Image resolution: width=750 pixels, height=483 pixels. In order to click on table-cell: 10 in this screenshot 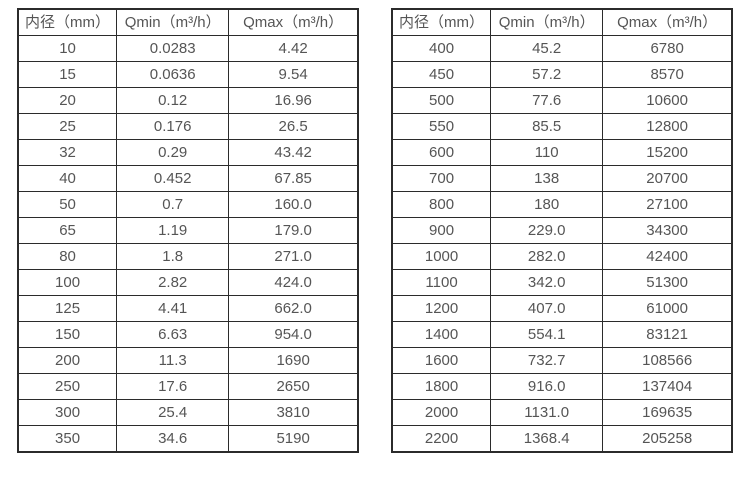, I will do `click(67, 48)`.